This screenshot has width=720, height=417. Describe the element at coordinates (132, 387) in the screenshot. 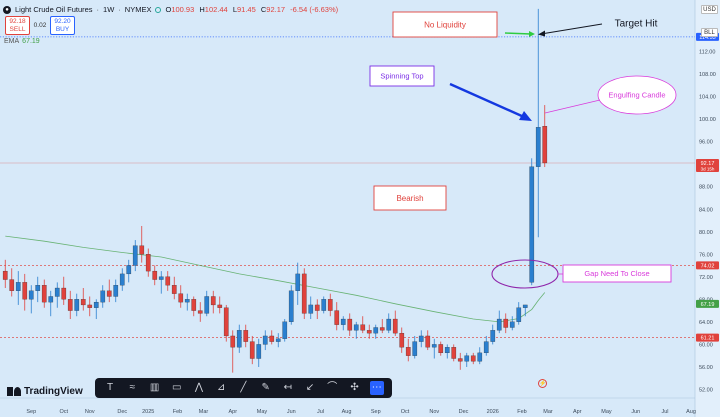

I see `brush-tool-icon: ≈` at that location.